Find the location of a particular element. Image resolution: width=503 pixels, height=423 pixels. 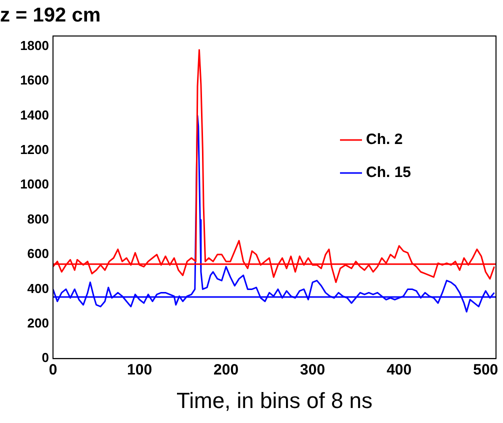

y-tick-label: 600 is located at coordinates (38, 254).